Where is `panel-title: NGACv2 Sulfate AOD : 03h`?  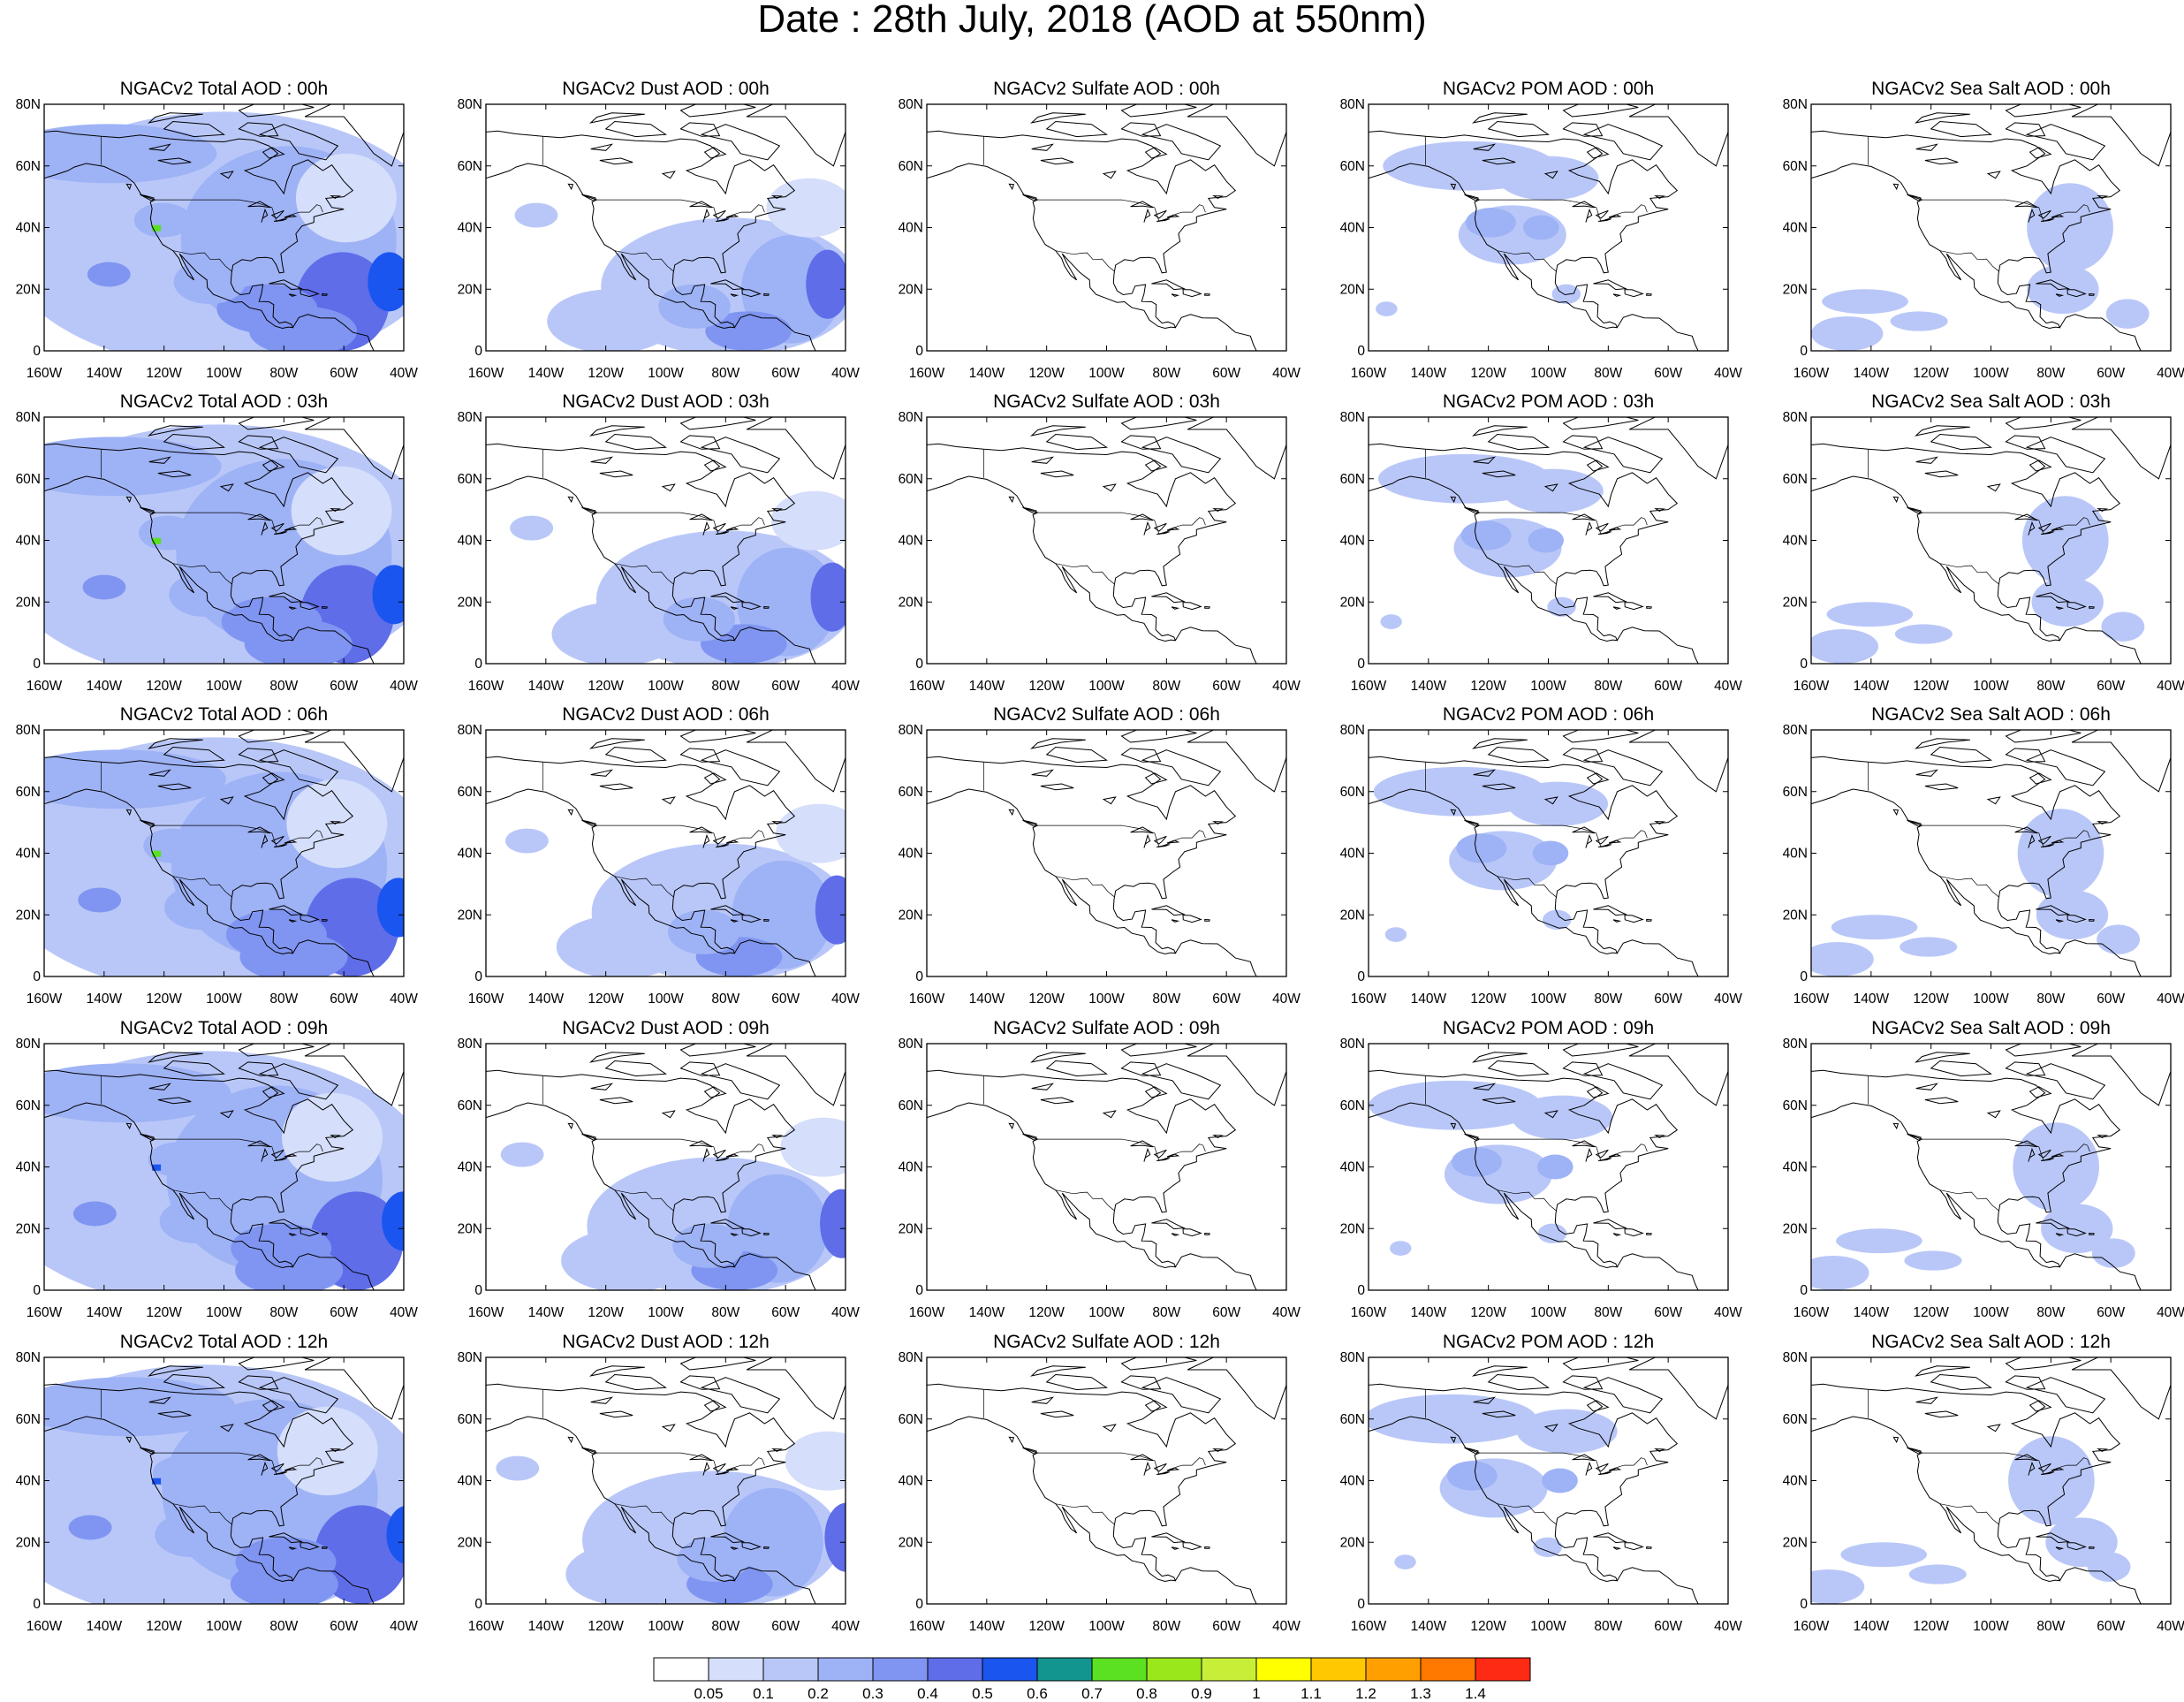 panel-title: NGACv2 Sulfate AOD : 03h is located at coordinates (1106, 401).